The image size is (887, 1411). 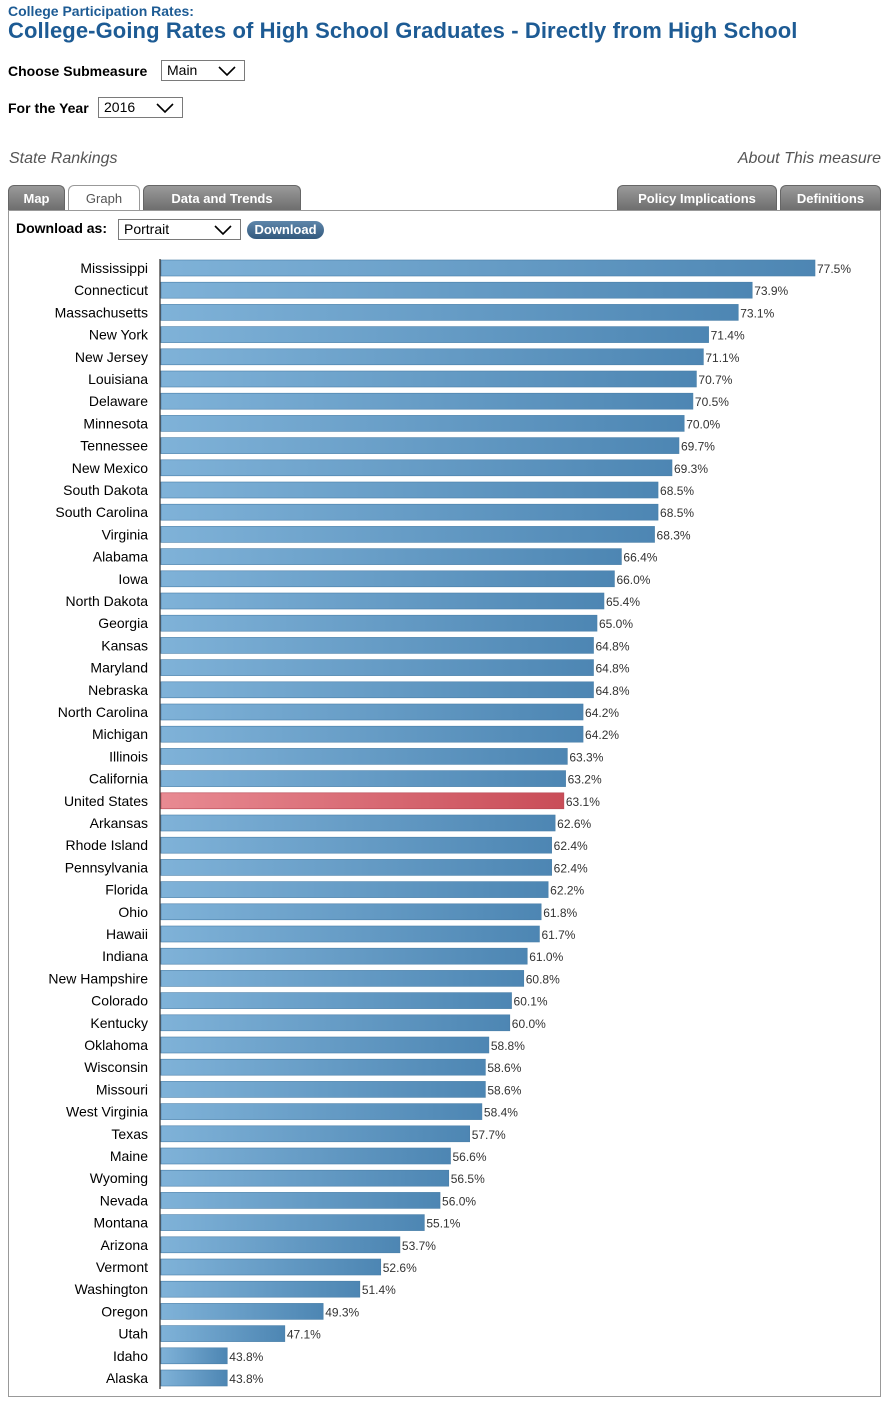 What do you see at coordinates (443, 1224) in the screenshot?
I see `value-label: 55.1%` at bounding box center [443, 1224].